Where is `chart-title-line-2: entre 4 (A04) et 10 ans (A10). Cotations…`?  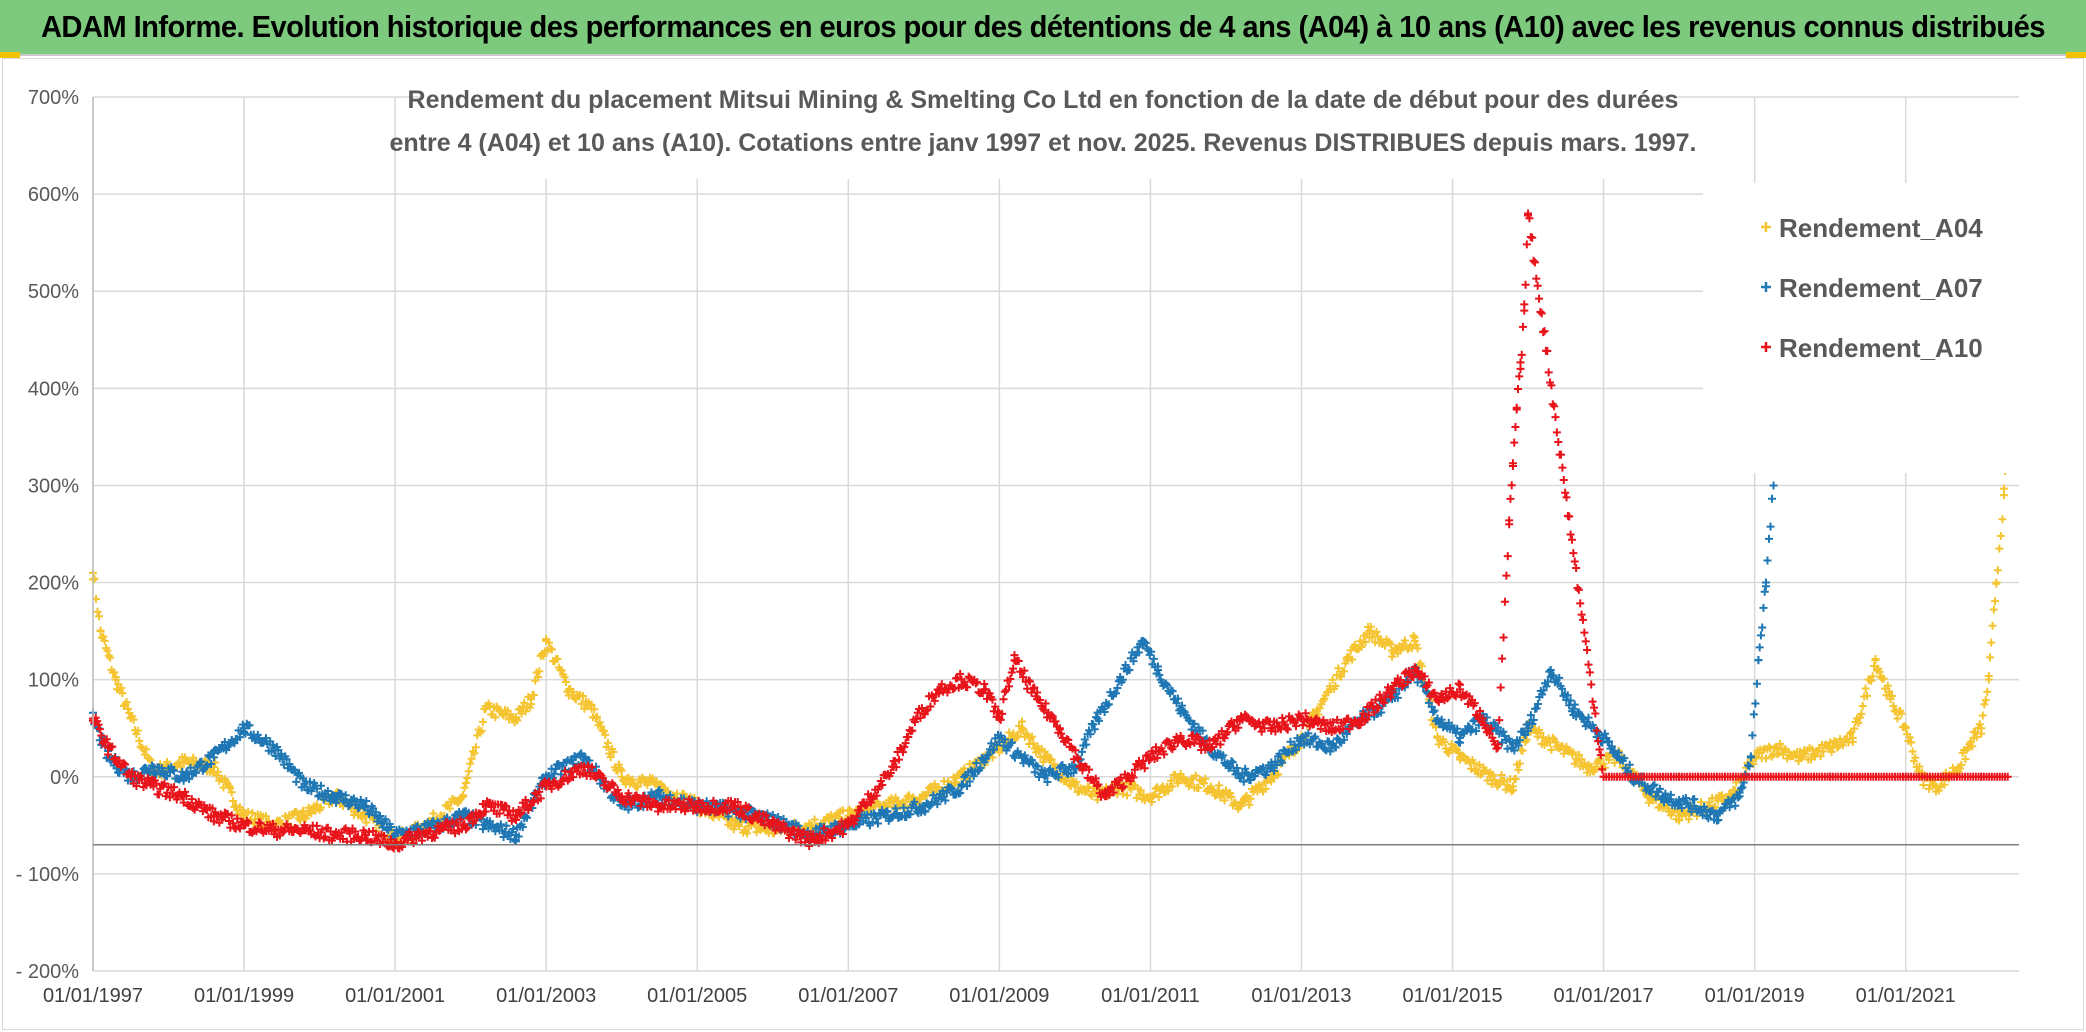 chart-title-line-2: entre 4 (A04) et 10 ans (A10). Cotations… is located at coordinates (1043, 143).